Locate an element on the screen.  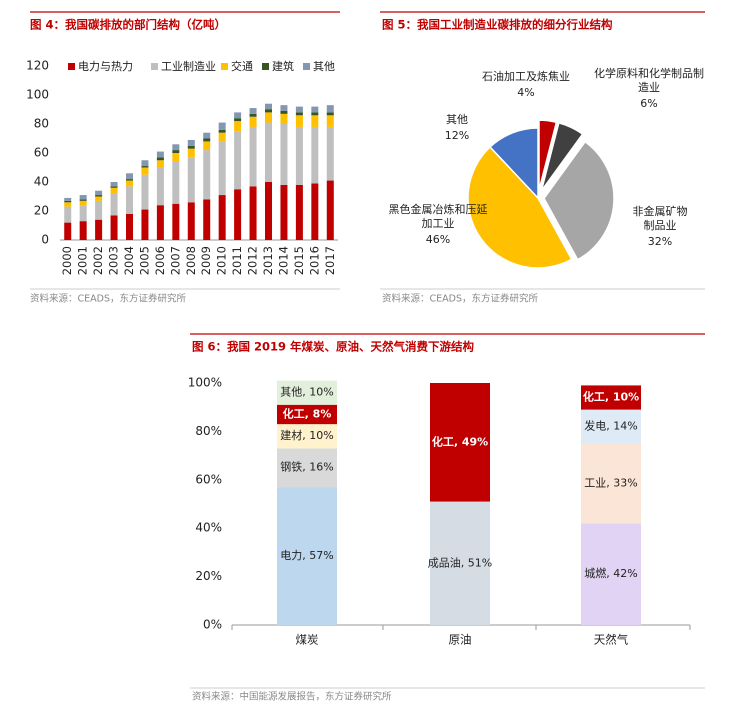
y-tick-label: 0% is located at coordinates (212, 625).